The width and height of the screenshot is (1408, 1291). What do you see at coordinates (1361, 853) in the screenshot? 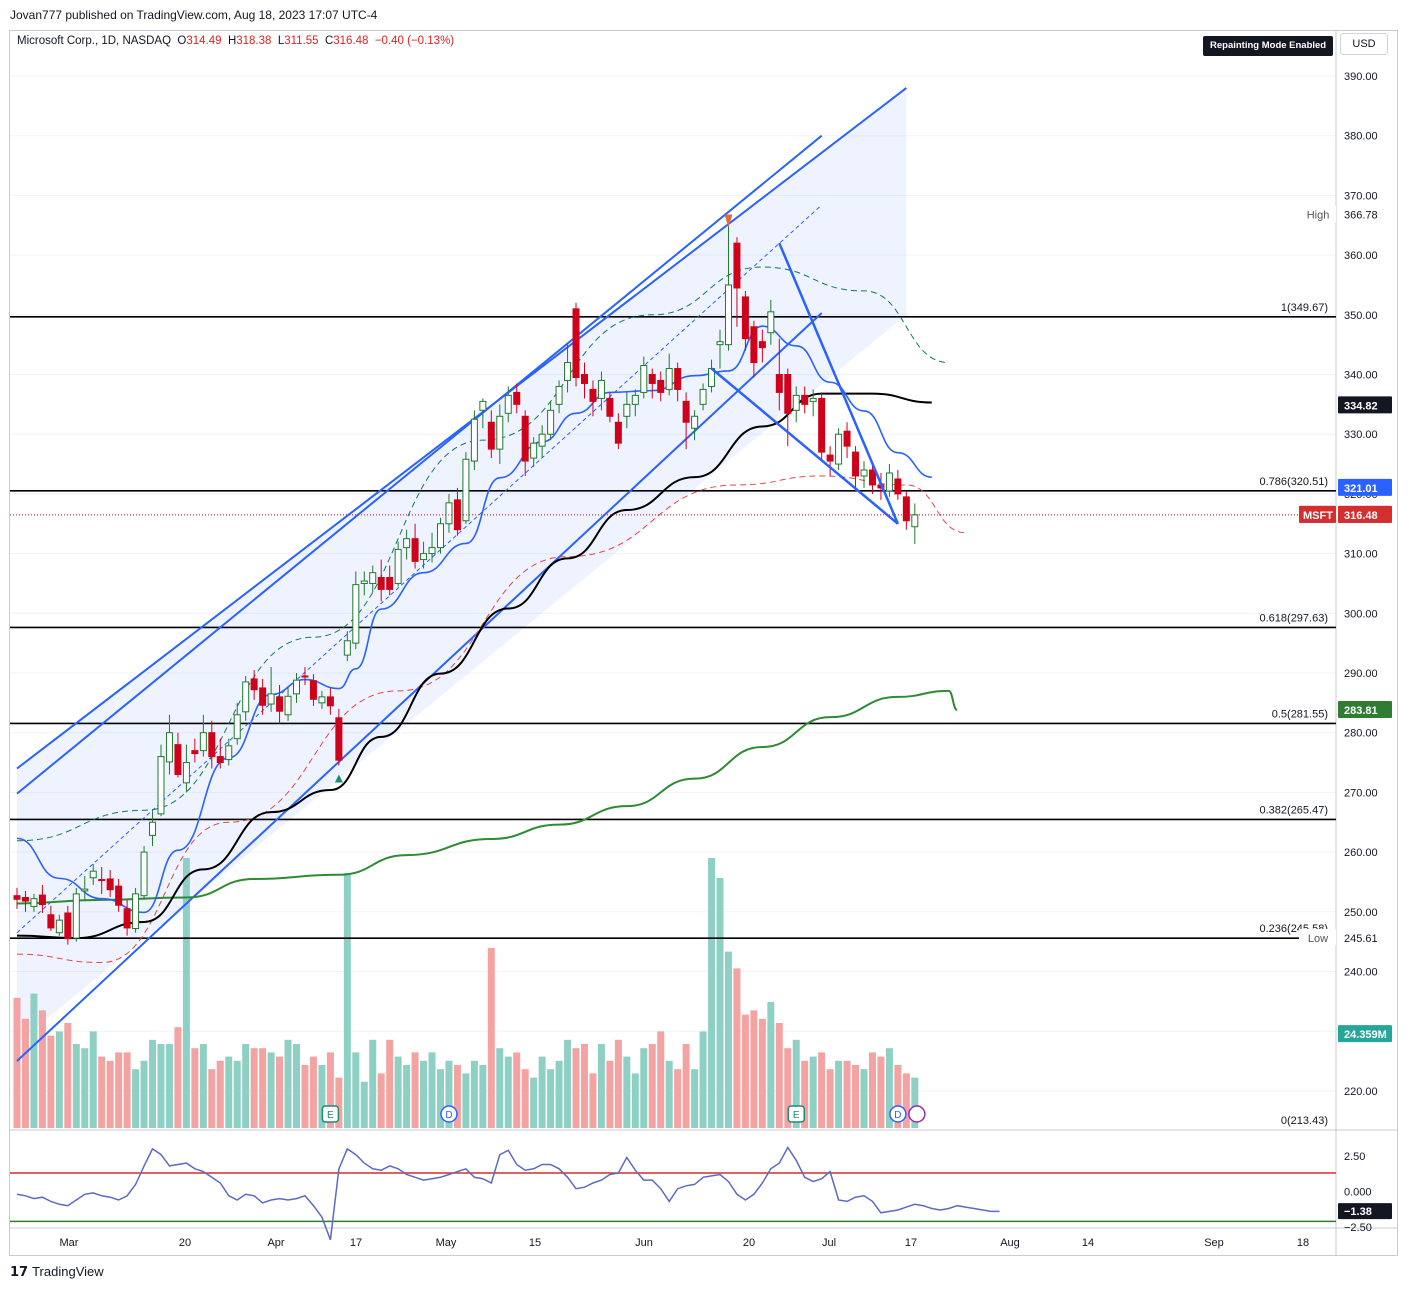
I see `price-tick: 260.00` at bounding box center [1361, 853].